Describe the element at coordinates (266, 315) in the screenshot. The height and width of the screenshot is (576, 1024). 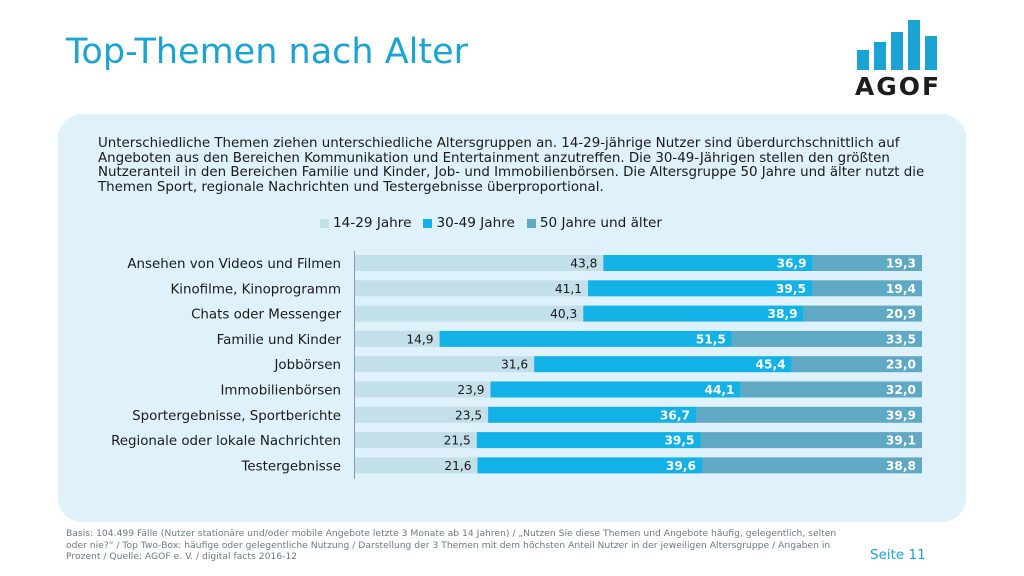
I see `category-label: Chats oder Messenger` at that location.